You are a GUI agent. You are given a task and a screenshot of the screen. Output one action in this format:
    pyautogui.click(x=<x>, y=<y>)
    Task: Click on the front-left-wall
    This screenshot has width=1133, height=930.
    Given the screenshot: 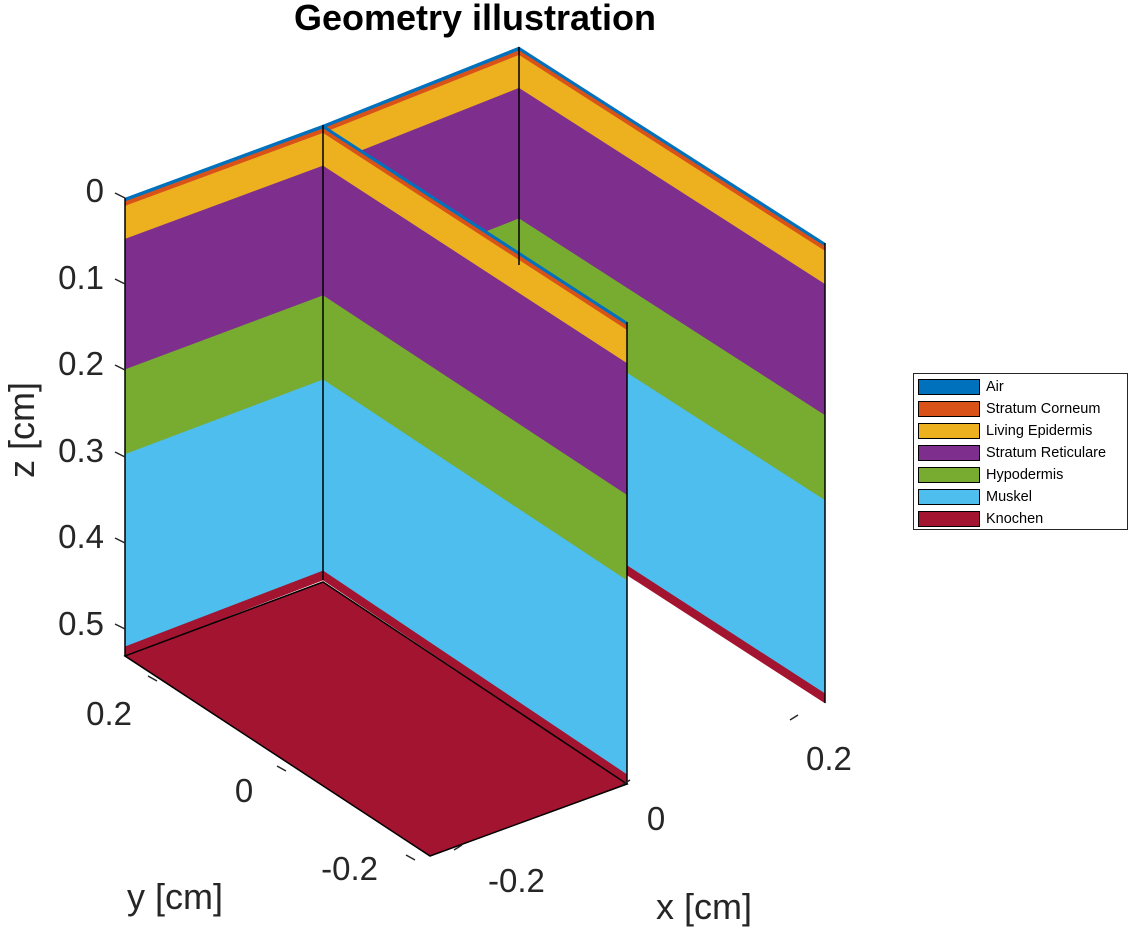 What is the action you would take?
    pyautogui.click(x=224, y=390)
    